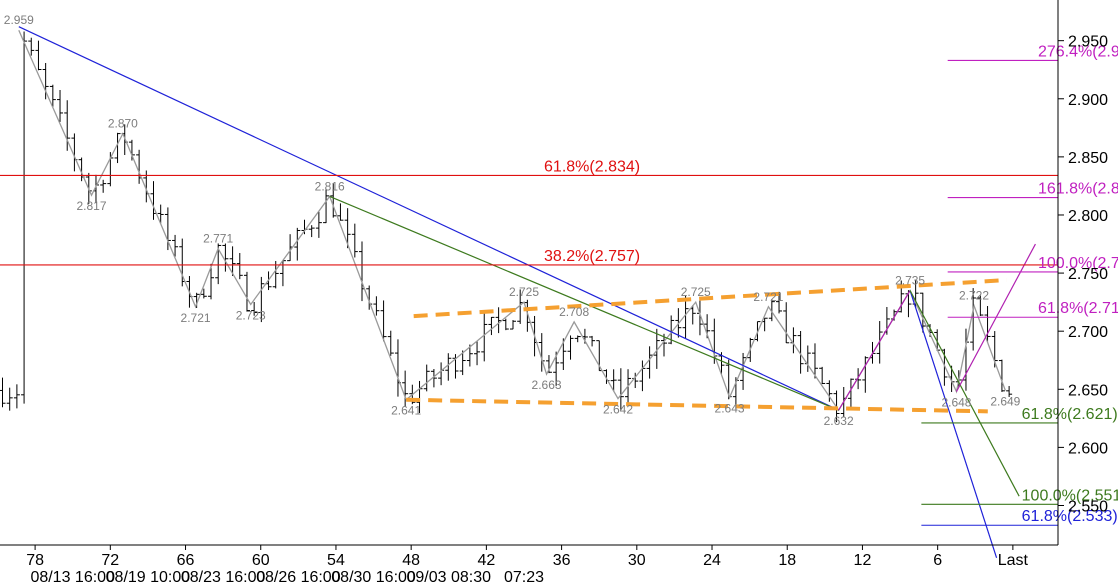  What do you see at coordinates (19, 20) in the screenshot?
I see `swing-label: 2.959` at bounding box center [19, 20].